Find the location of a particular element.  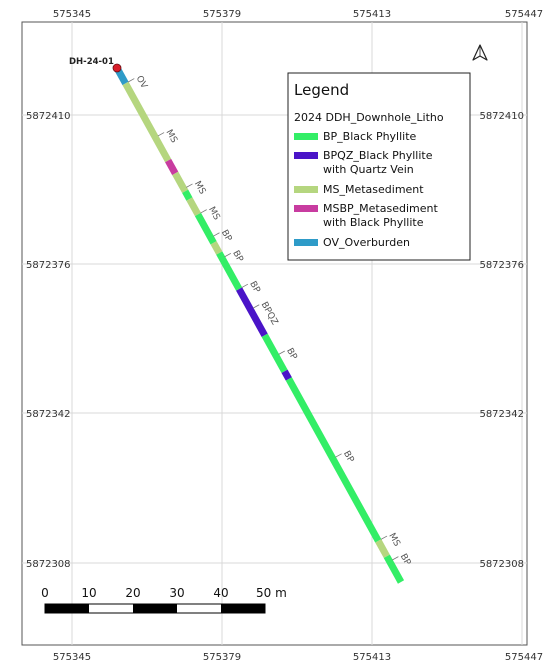

scale-label-20: 20 is located at coordinates (132, 593).